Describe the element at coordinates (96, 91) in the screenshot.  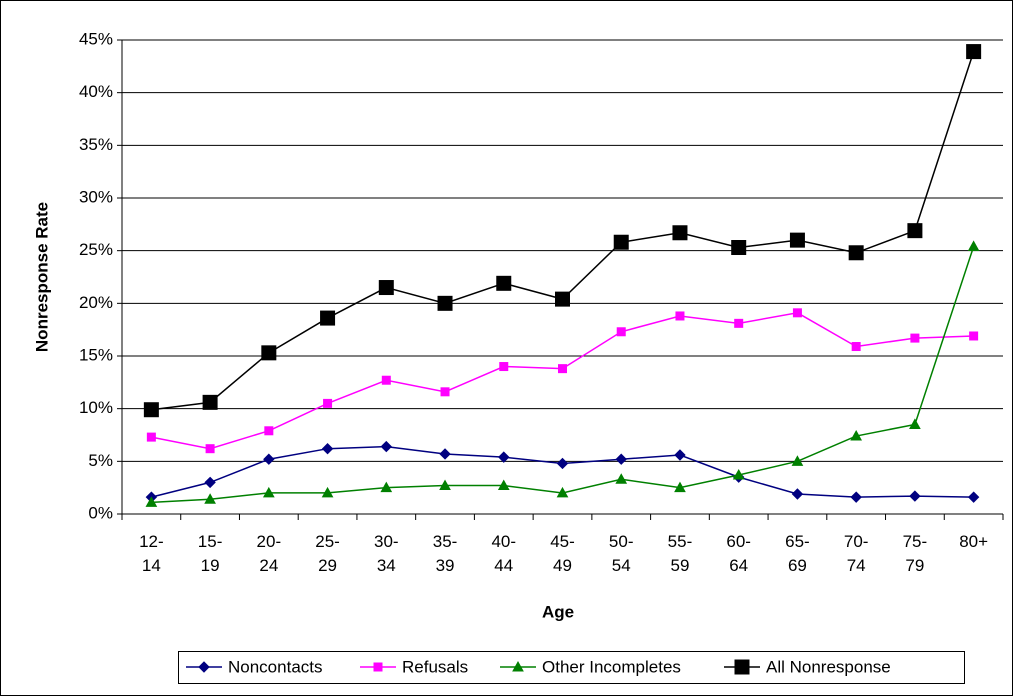
I see `y-tick-label: 40%` at that location.